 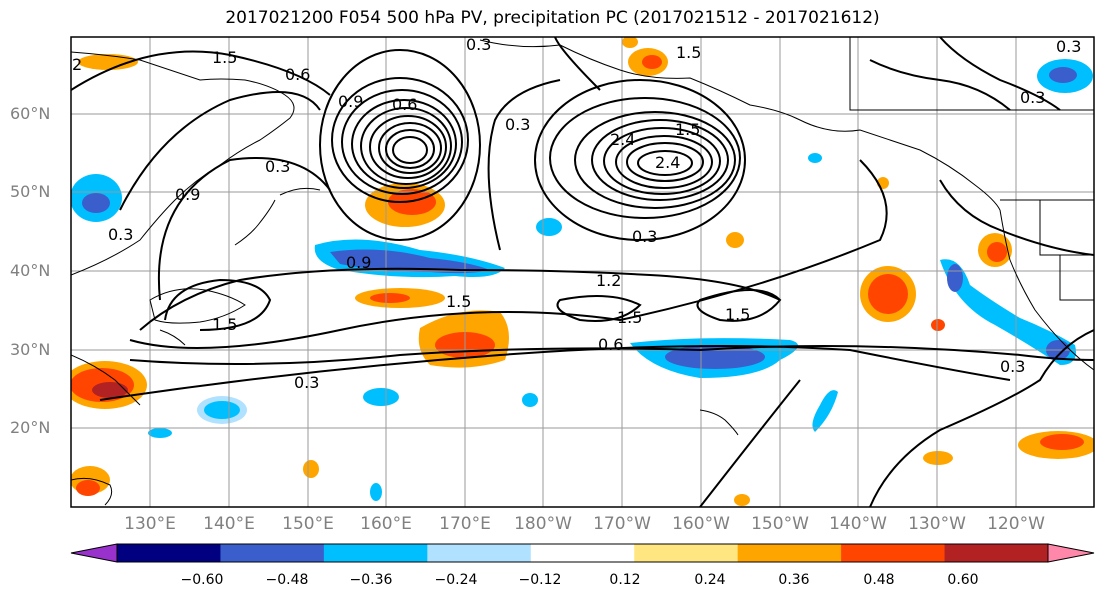 I want to click on colorbar-tick: −0.24, so click(x=456, y=580).